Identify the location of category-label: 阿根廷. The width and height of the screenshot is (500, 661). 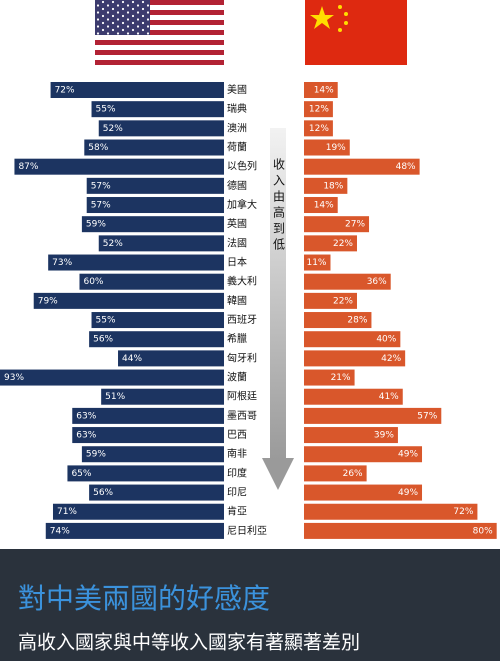
(242, 396).